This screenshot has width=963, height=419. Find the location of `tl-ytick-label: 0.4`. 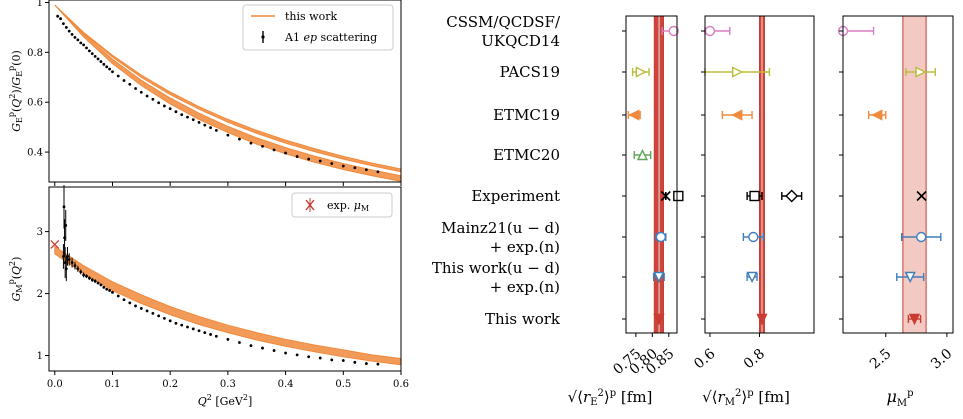

tl-ytick-label: 0.4 is located at coordinates (35, 153).